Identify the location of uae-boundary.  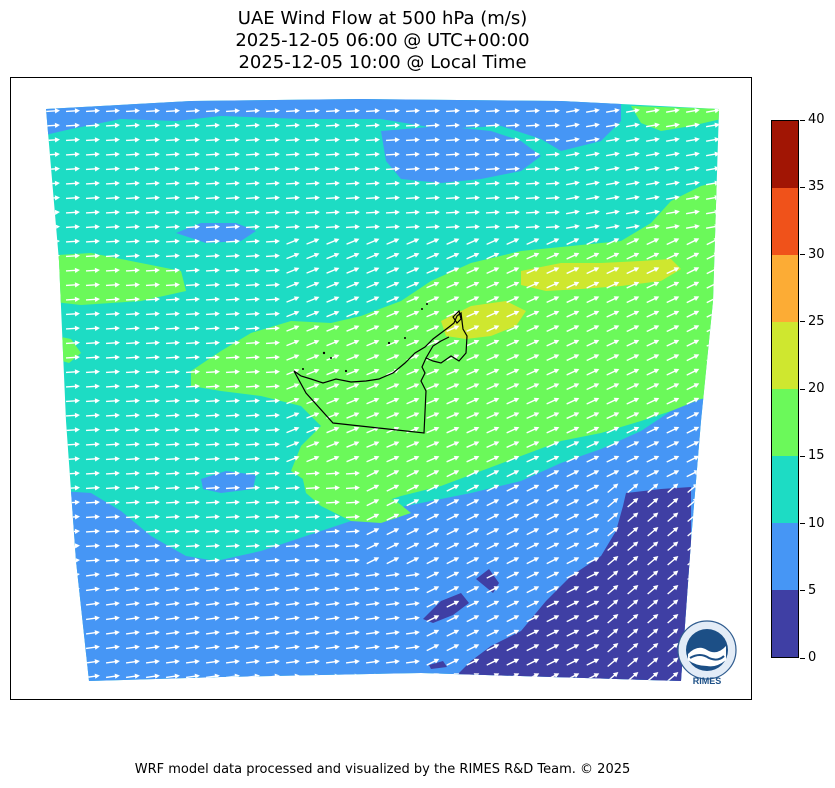
(380, 371).